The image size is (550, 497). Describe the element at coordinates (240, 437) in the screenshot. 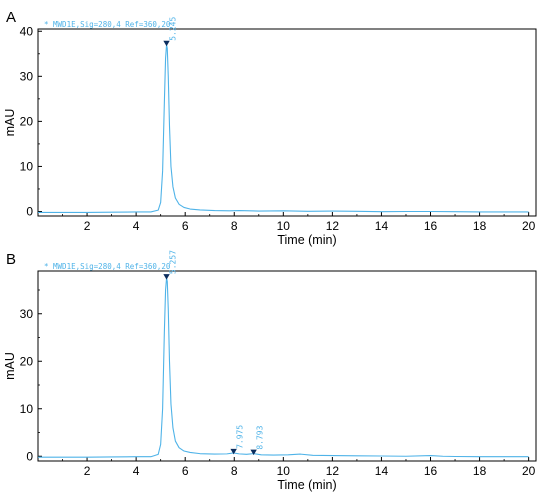

I see `peak-label: 7.975` at that location.